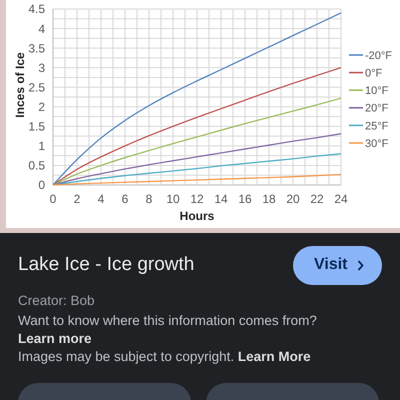 Image resolution: width=400 pixels, height=400 pixels. I want to click on text: Creator: Bob, so click(56, 300).